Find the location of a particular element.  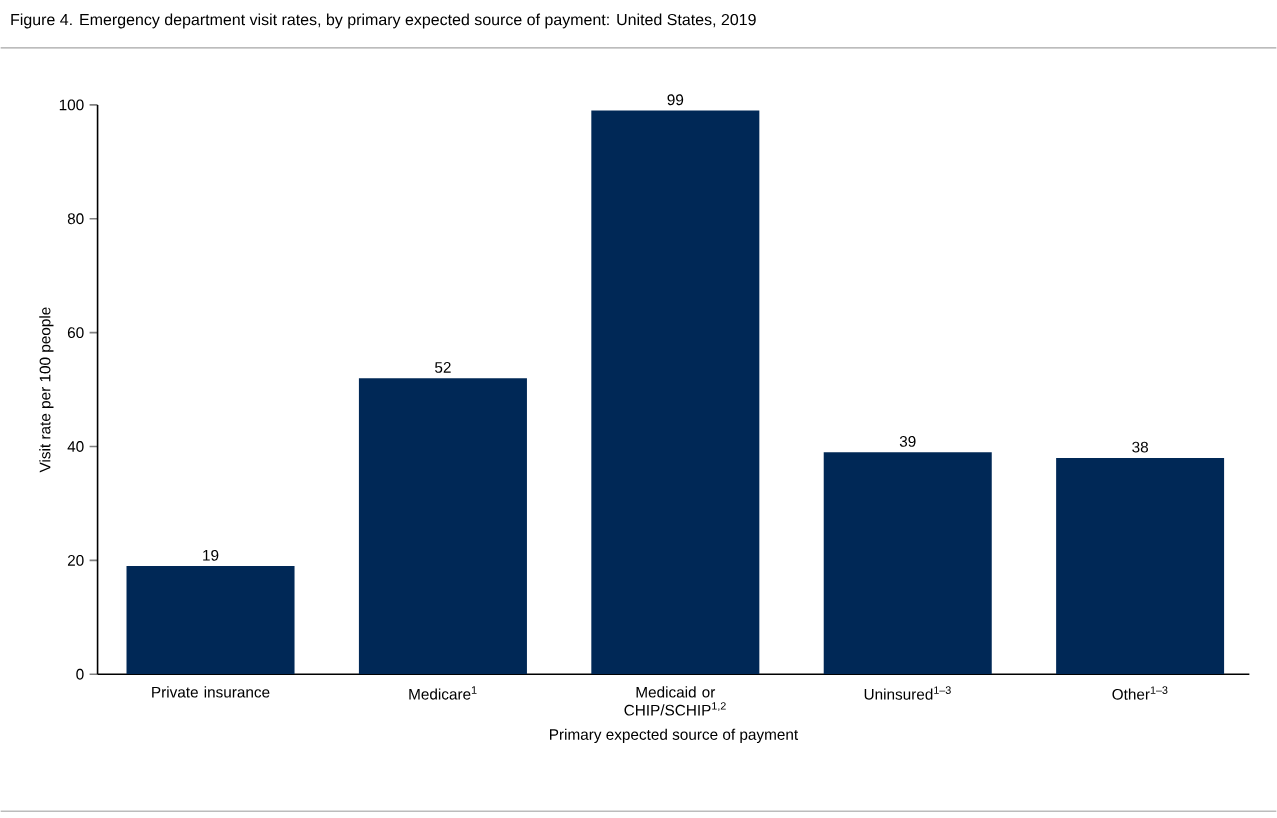

x-tick-label: Private insurance is located at coordinates (211, 692).